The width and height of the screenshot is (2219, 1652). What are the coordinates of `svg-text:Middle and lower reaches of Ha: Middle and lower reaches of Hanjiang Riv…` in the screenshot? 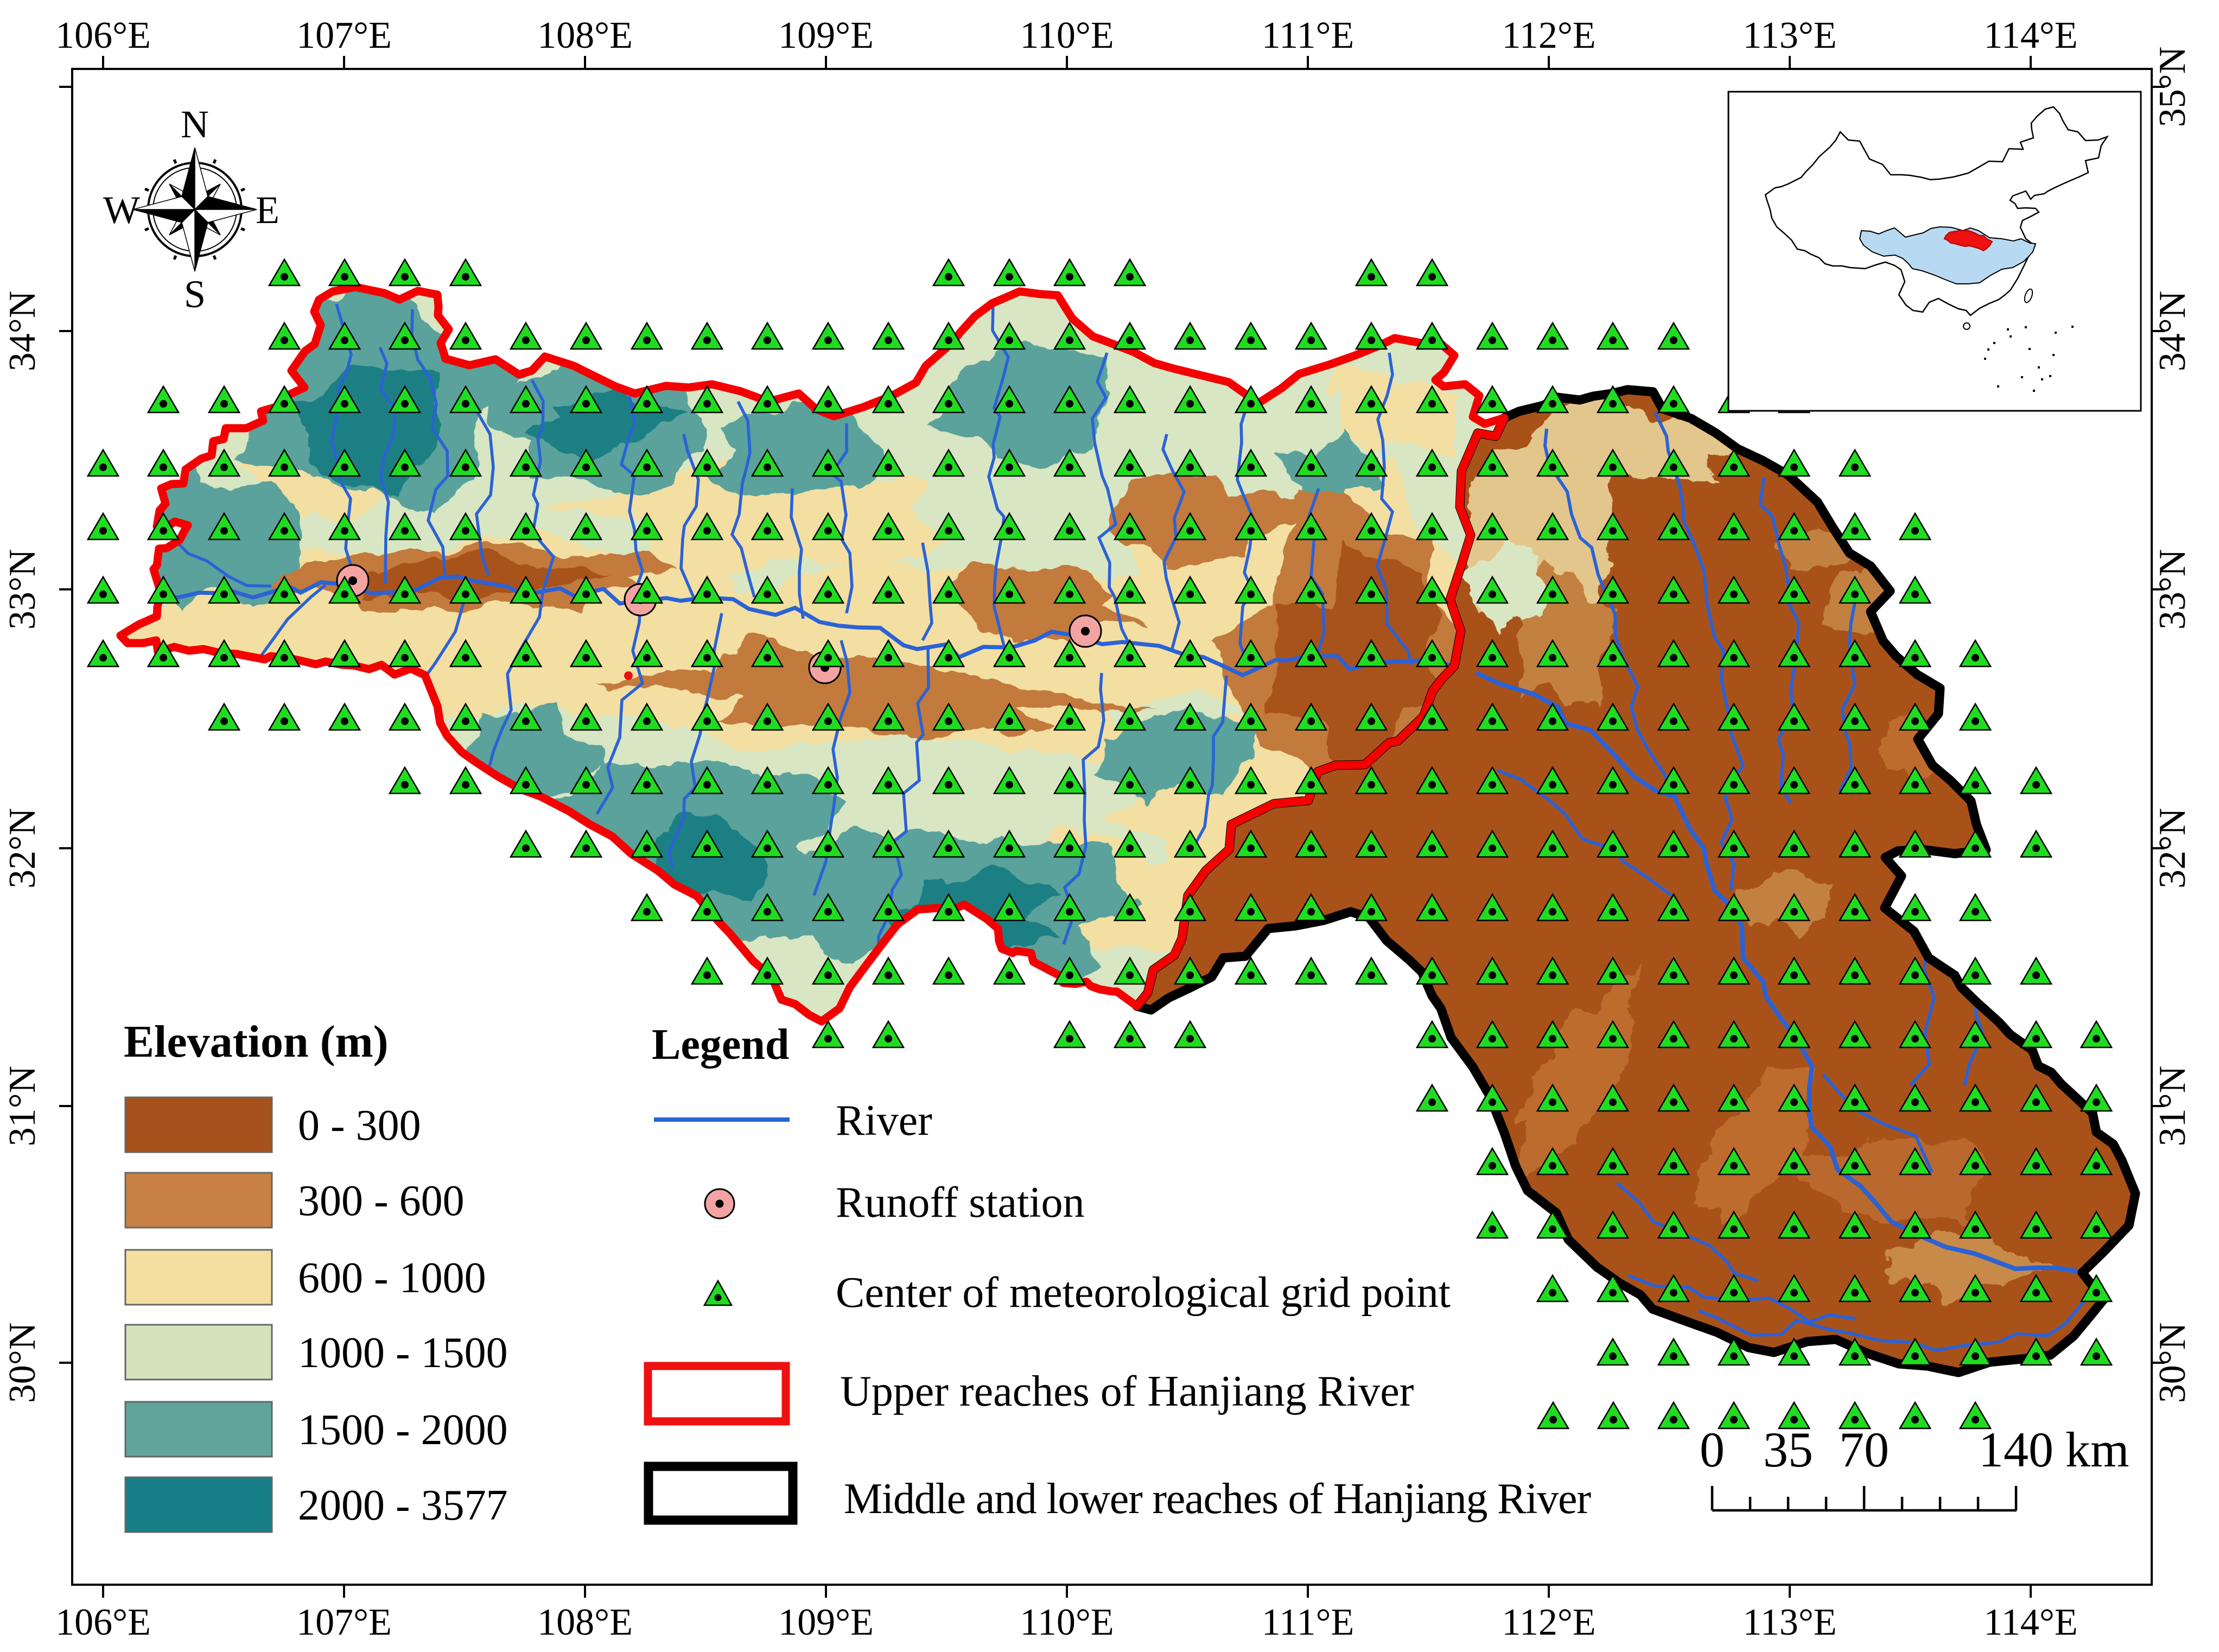 It's located at (1218, 1499).